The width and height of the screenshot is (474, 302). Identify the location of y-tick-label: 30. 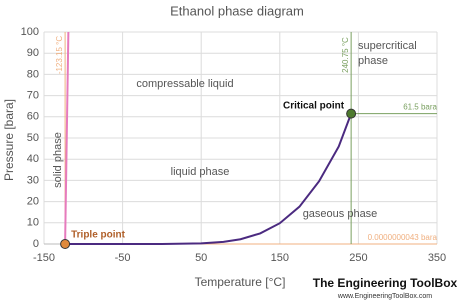
(33, 180).